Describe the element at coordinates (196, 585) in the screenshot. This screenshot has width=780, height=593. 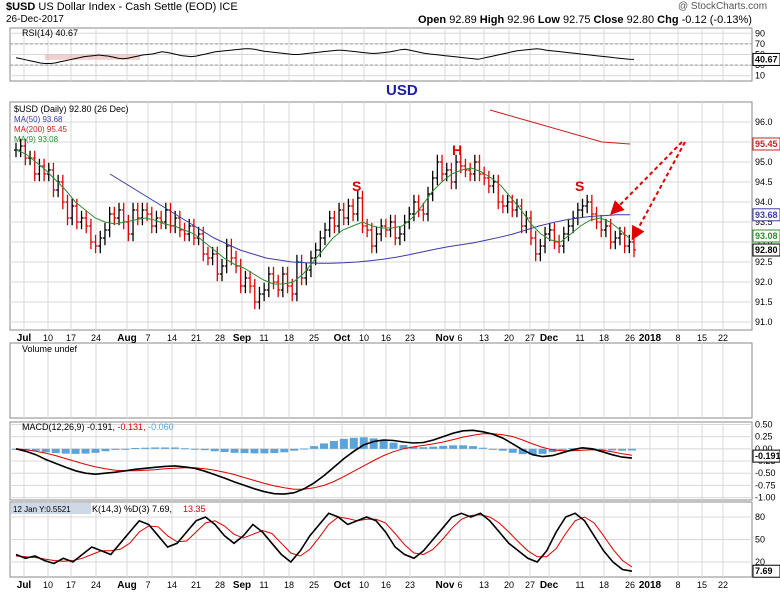
I see `x-tick-label: 21` at that location.